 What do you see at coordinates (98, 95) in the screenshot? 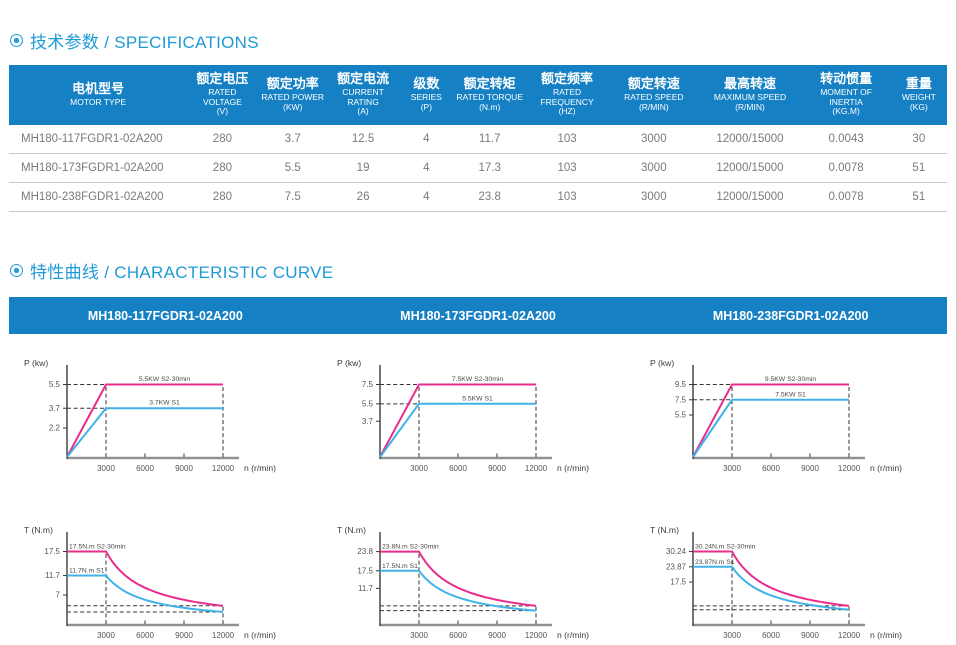
I see `spec-col-header-1: 电机型号 MOTOR TYPE` at bounding box center [98, 95].